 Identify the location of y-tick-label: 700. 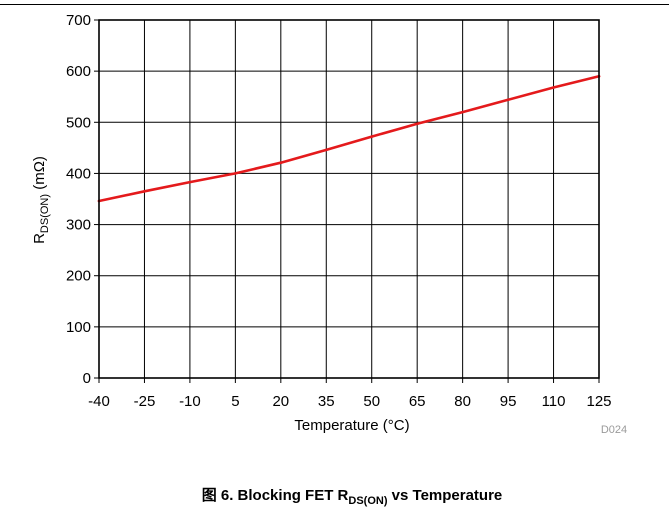
(78, 20).